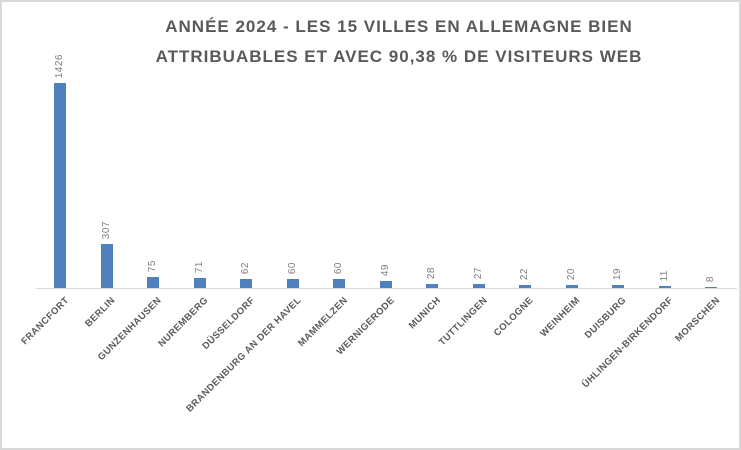  Describe the element at coordinates (479, 165) in the screenshot. I see `bar-group: 27` at that location.